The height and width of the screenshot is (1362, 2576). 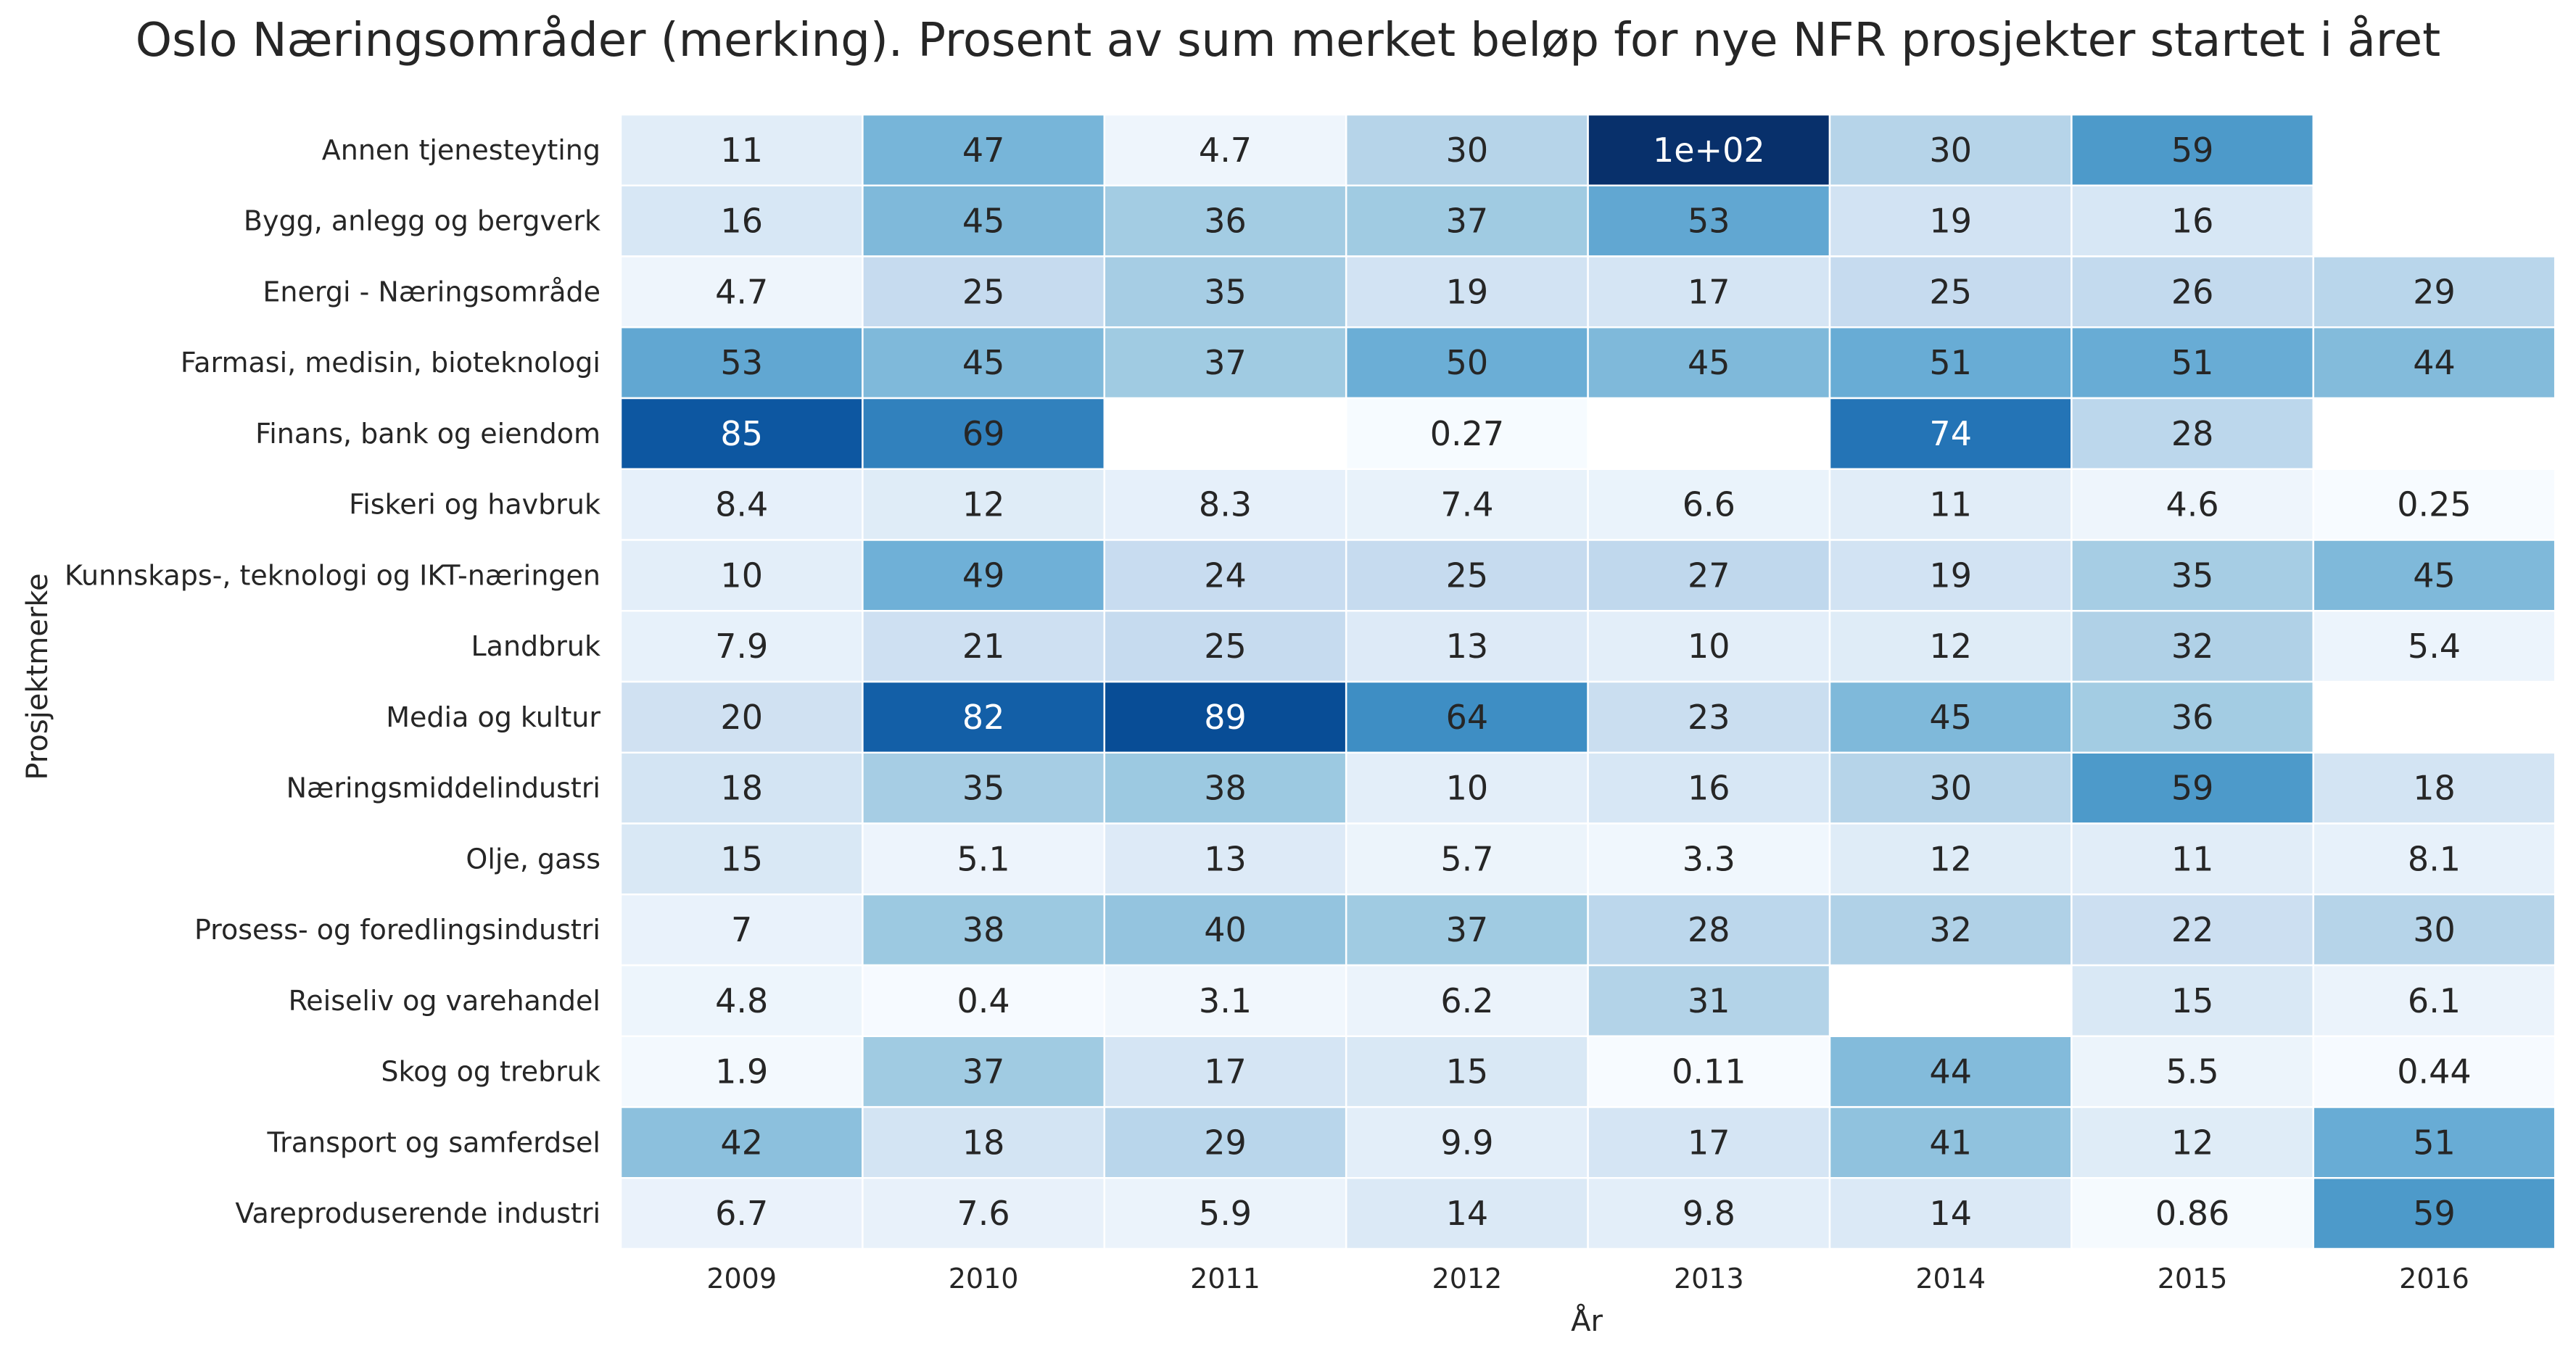 I want to click on cell-value-label: 11, so click(x=741, y=150).